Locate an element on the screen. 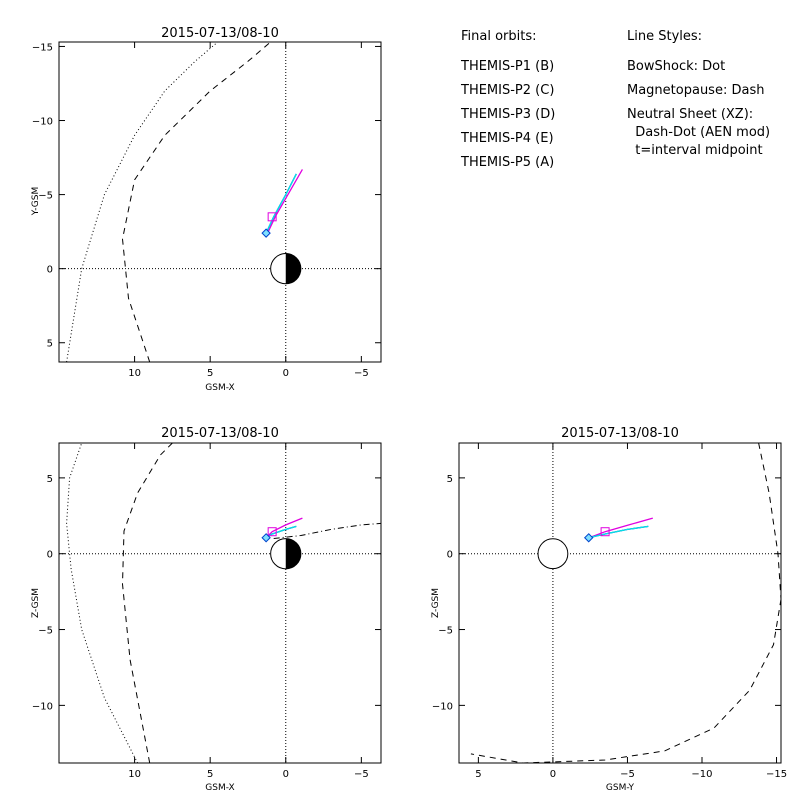 The image size is (800, 800). legend-orbit-p5: THEMIS-P5 (A) is located at coordinates (507, 162).